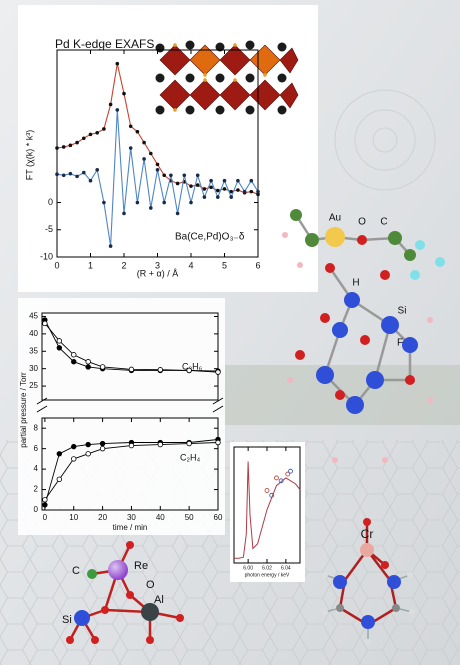 This screenshot has width=460, height=665. What do you see at coordinates (385, 140) in the screenshot?
I see `rings` at bounding box center [385, 140].